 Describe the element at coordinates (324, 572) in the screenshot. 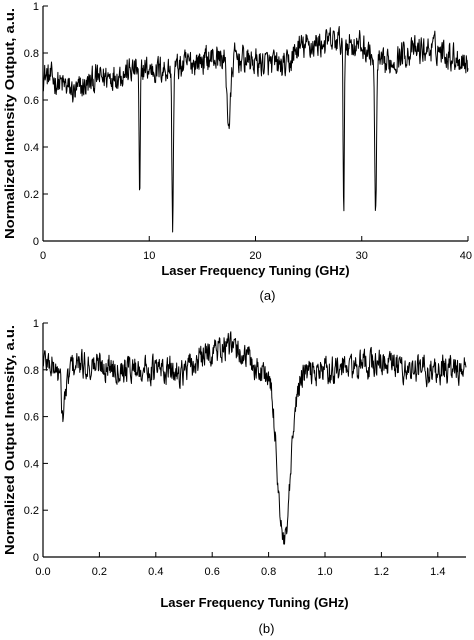

I see `x-tick-label: 1.0` at that location.